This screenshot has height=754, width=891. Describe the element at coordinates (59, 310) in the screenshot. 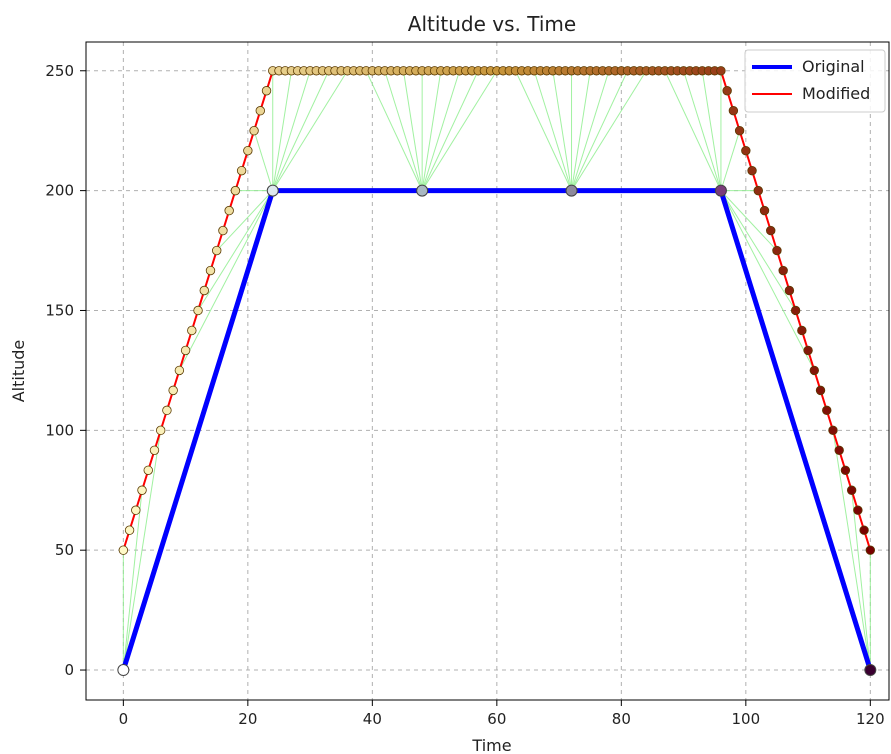

I see `y-tick-label: 150` at that location.